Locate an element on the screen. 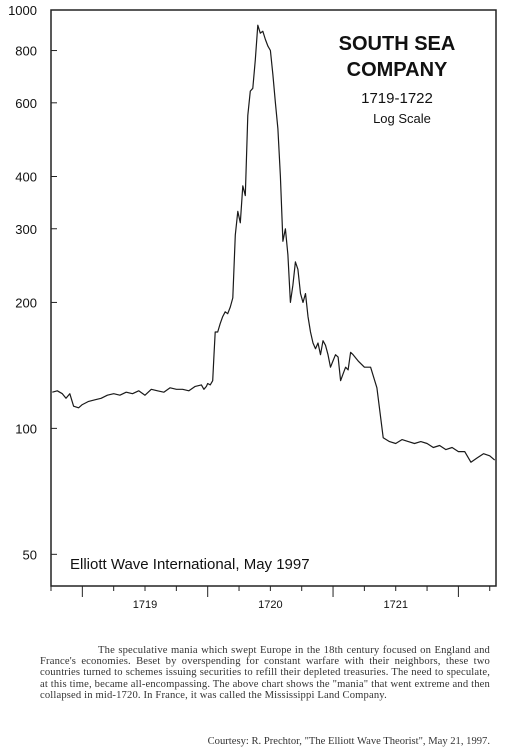 The image size is (505, 747). y-tick-label: 600 is located at coordinates (26, 103).